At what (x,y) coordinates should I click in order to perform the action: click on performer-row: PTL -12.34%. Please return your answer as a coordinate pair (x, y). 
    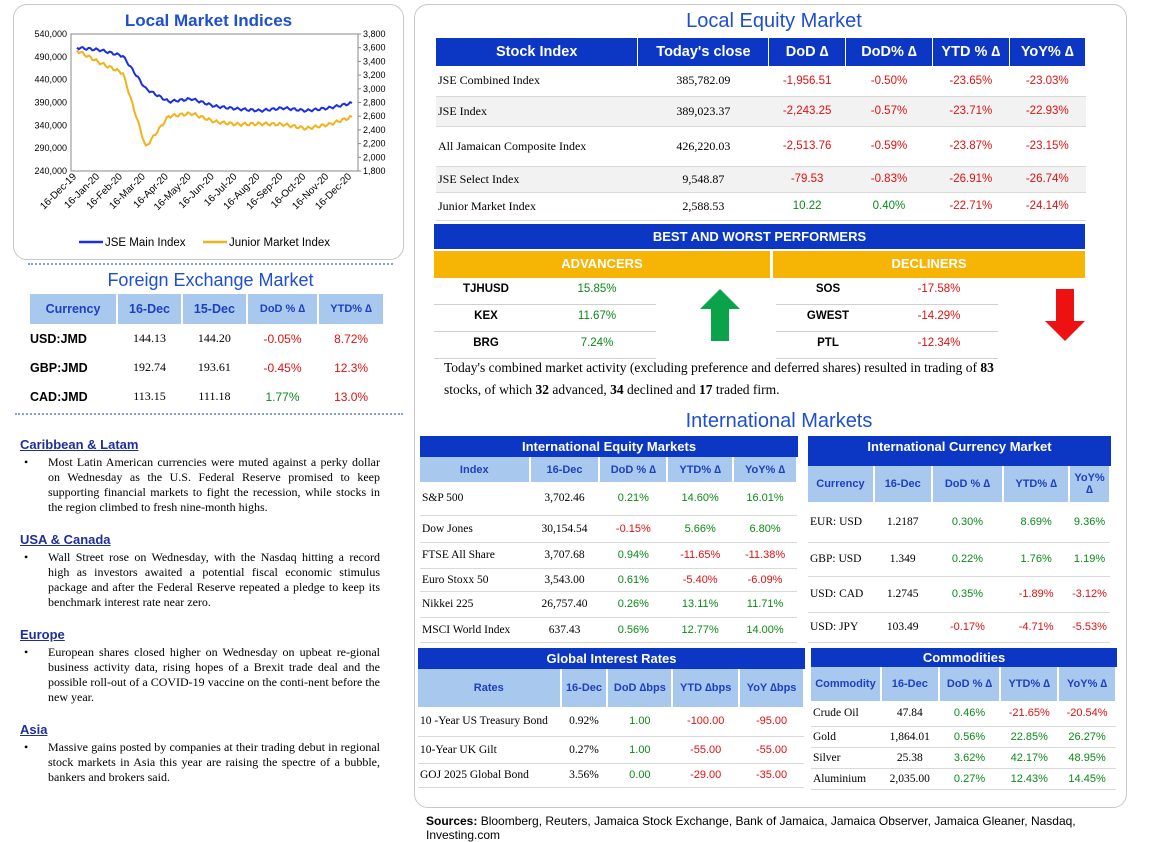
    Looking at the image, I should click on (887, 345).